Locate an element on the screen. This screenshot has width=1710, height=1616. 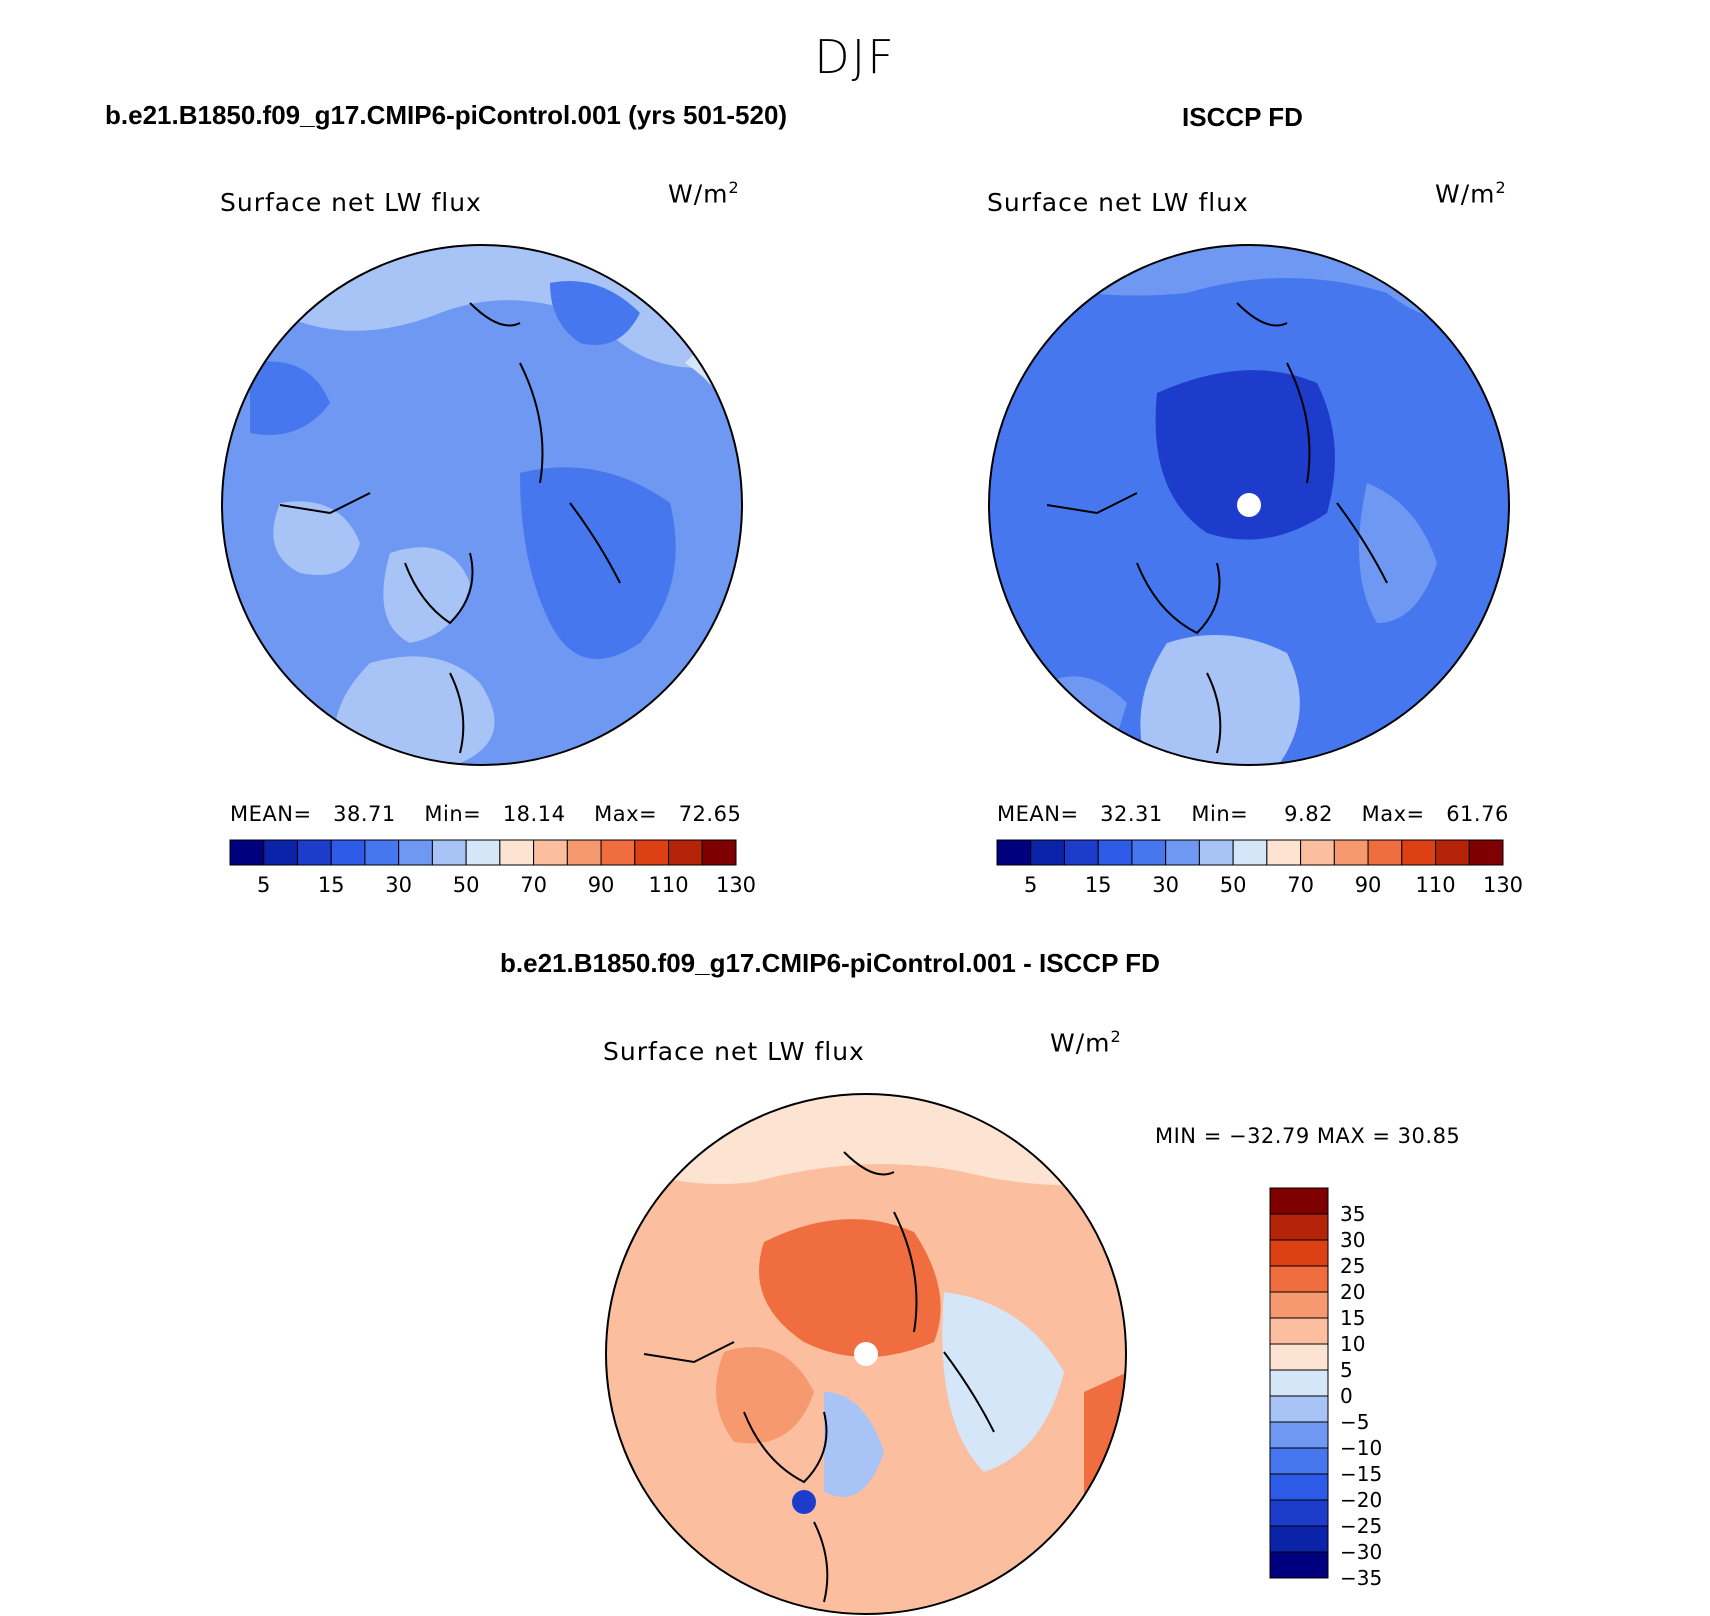
obs-colorbar is located at coordinates (1250, 852).